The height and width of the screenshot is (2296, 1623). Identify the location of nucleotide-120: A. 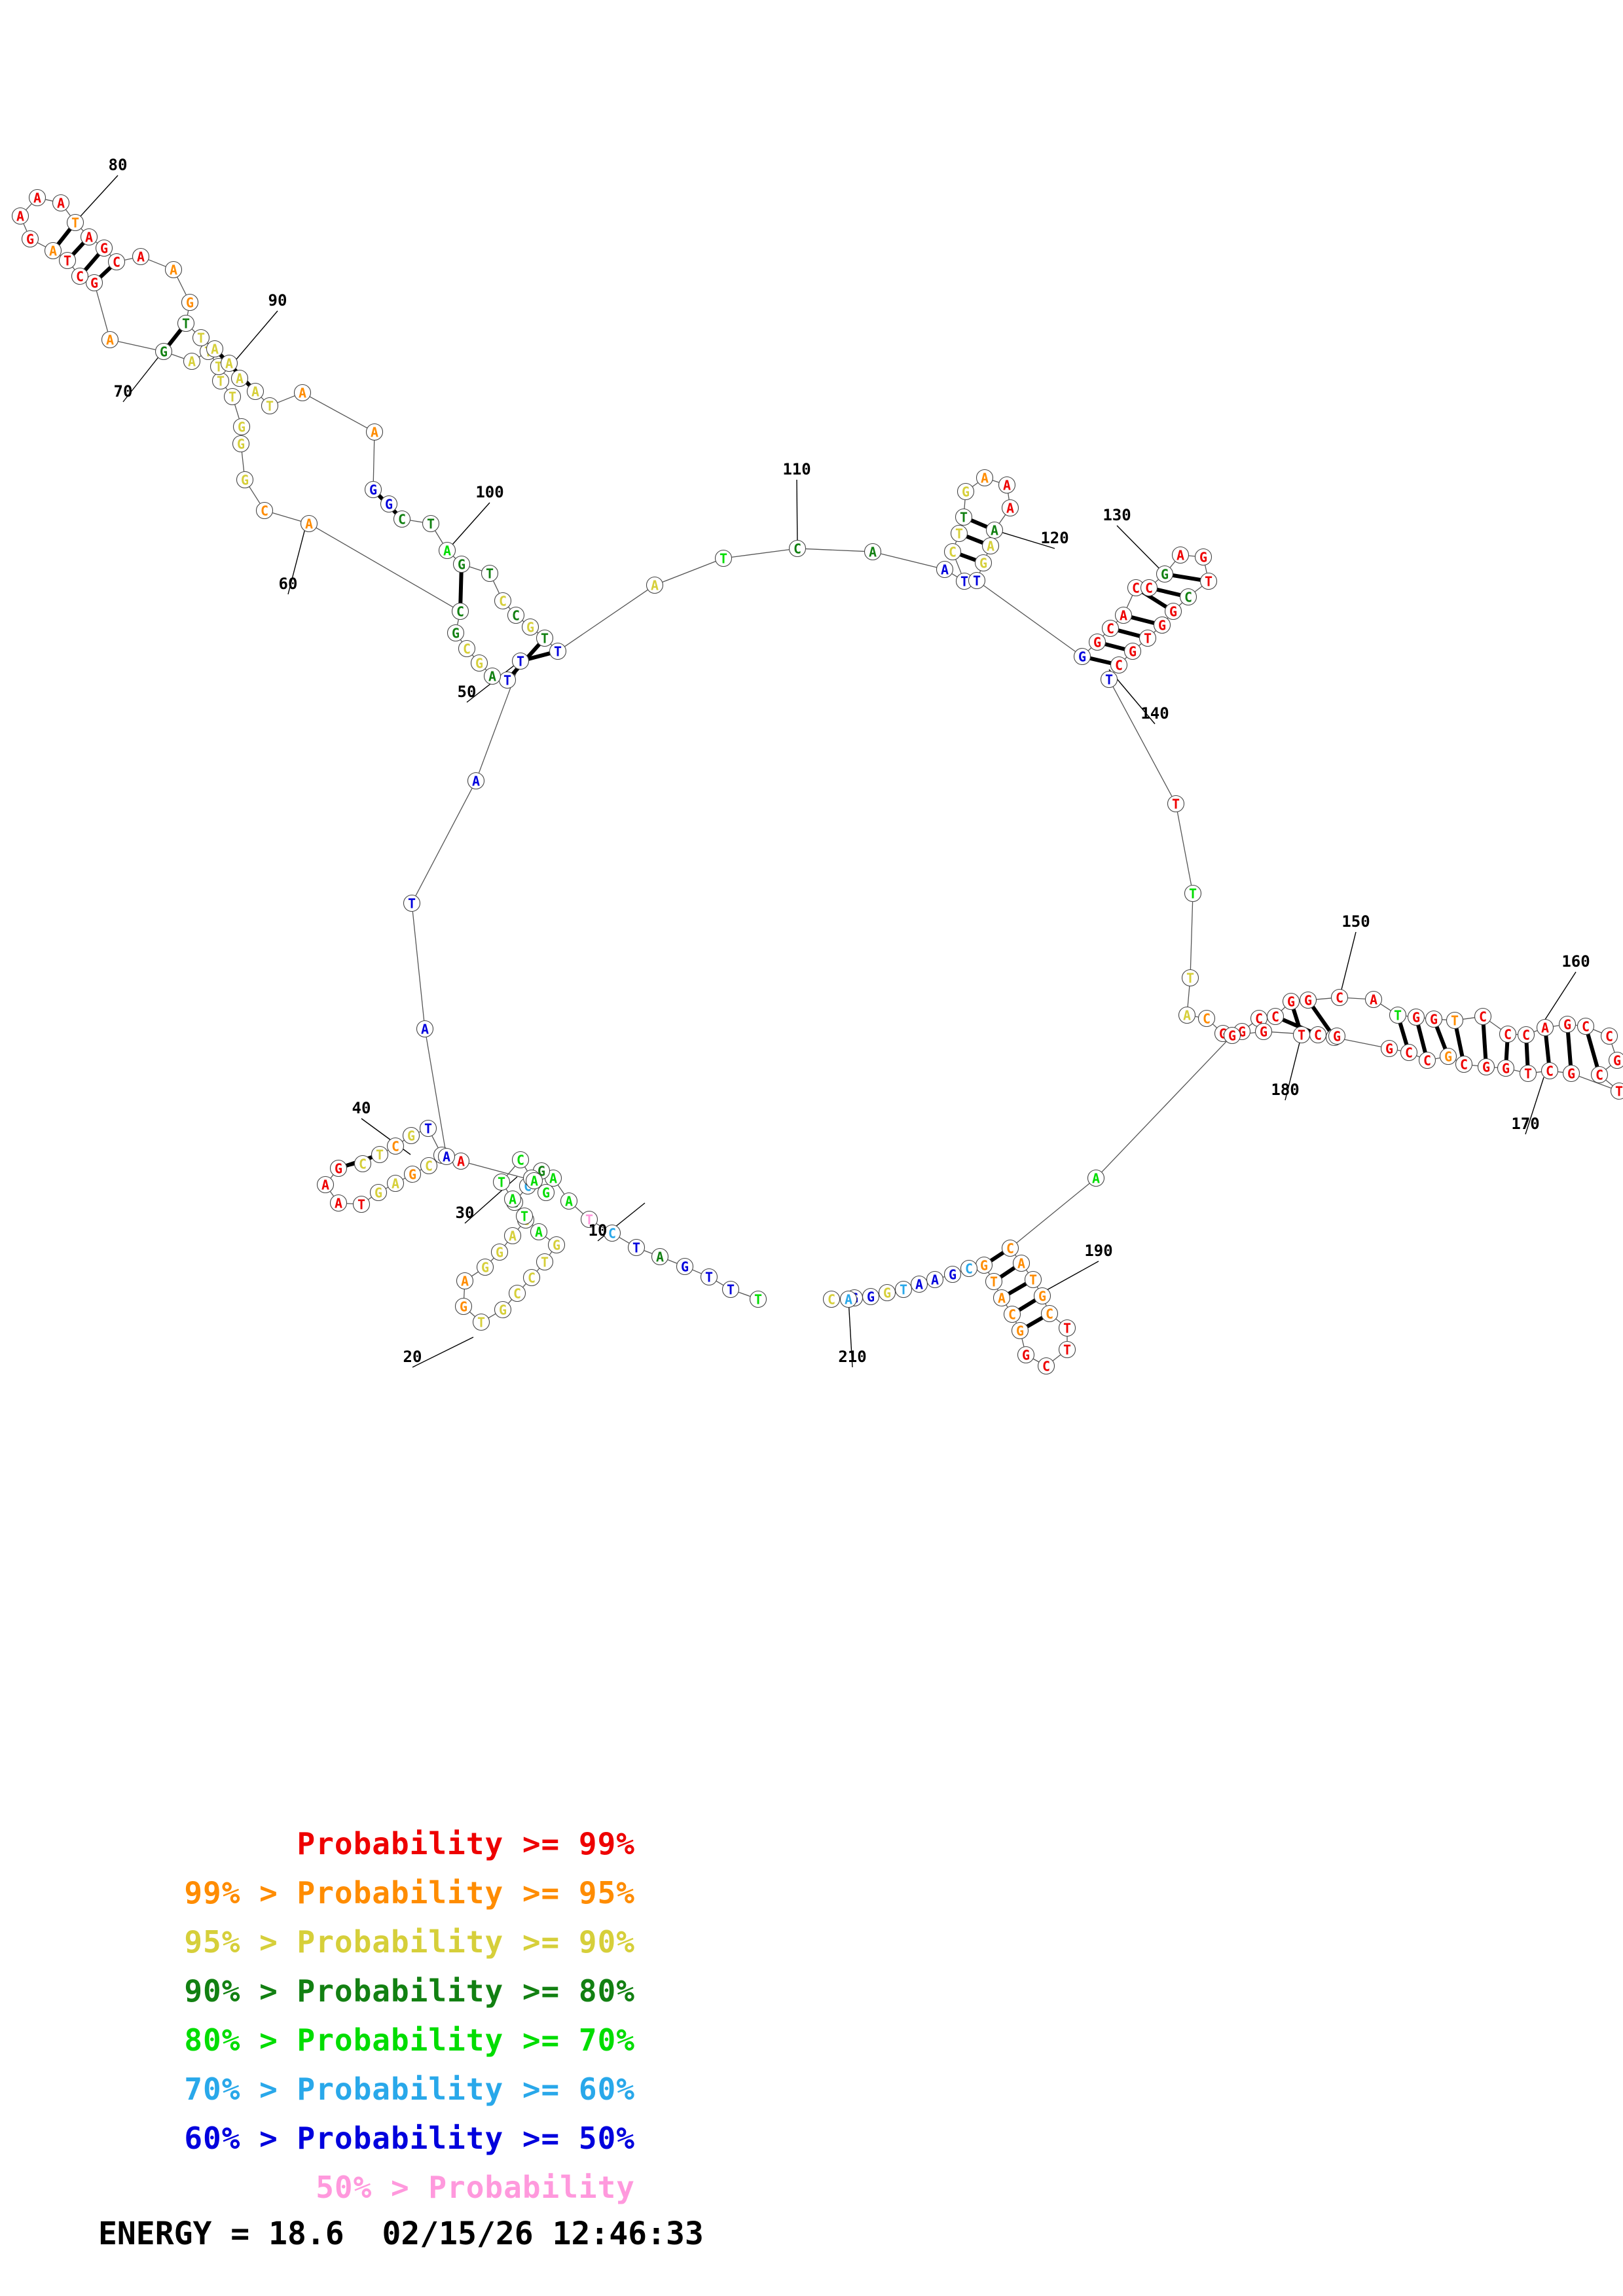
(1010, 508).